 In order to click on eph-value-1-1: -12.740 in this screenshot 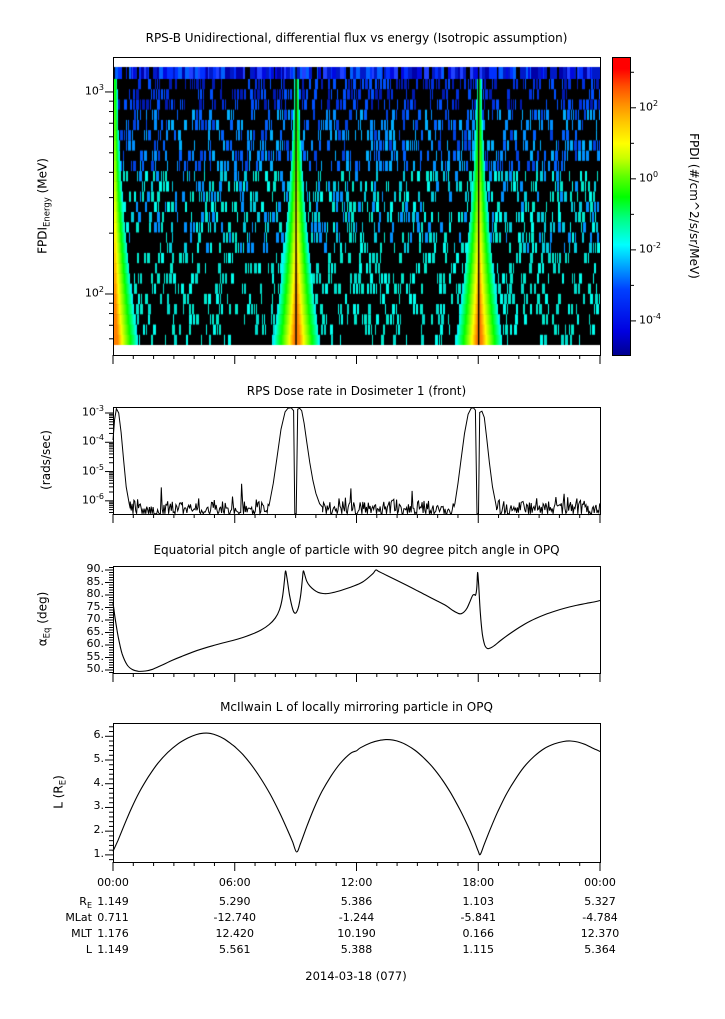, I will do `click(234, 917)`.